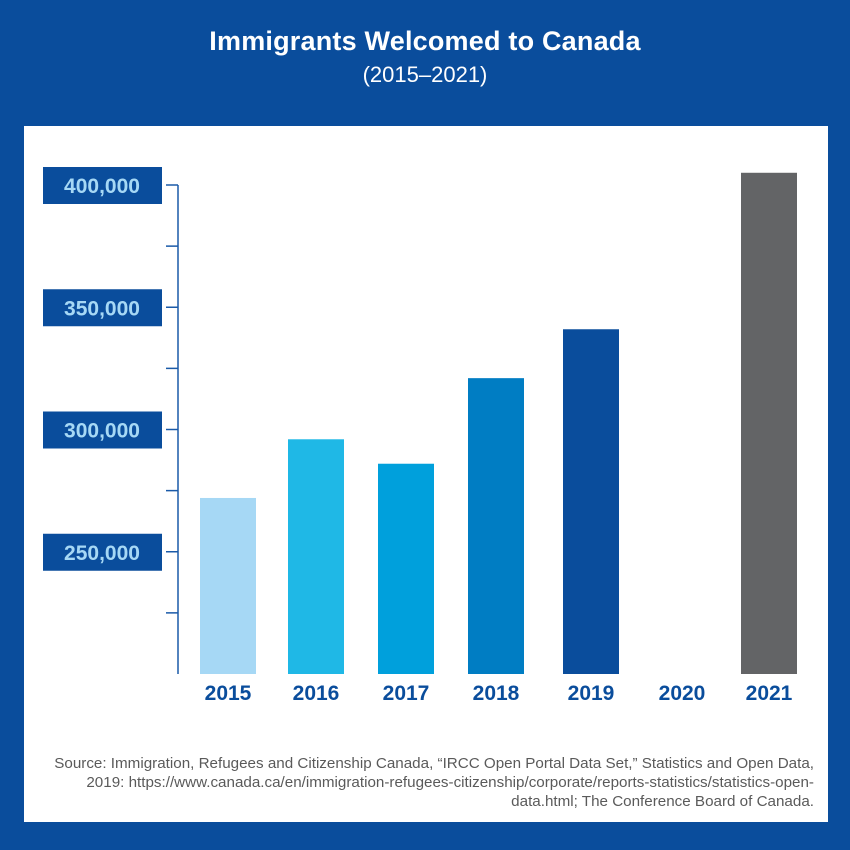 The height and width of the screenshot is (850, 850). Describe the element at coordinates (769, 423) in the screenshot. I see `bar-2021` at that location.